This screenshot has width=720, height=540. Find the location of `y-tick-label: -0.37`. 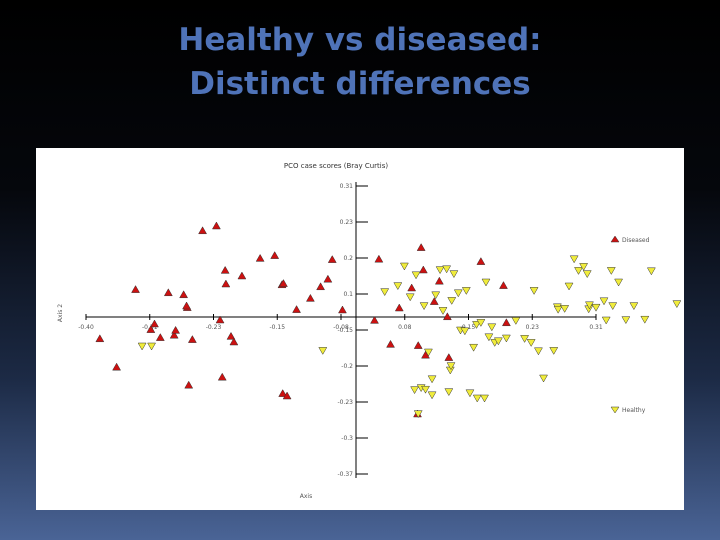

y-tick-label: -0.37 is located at coordinates (345, 474).